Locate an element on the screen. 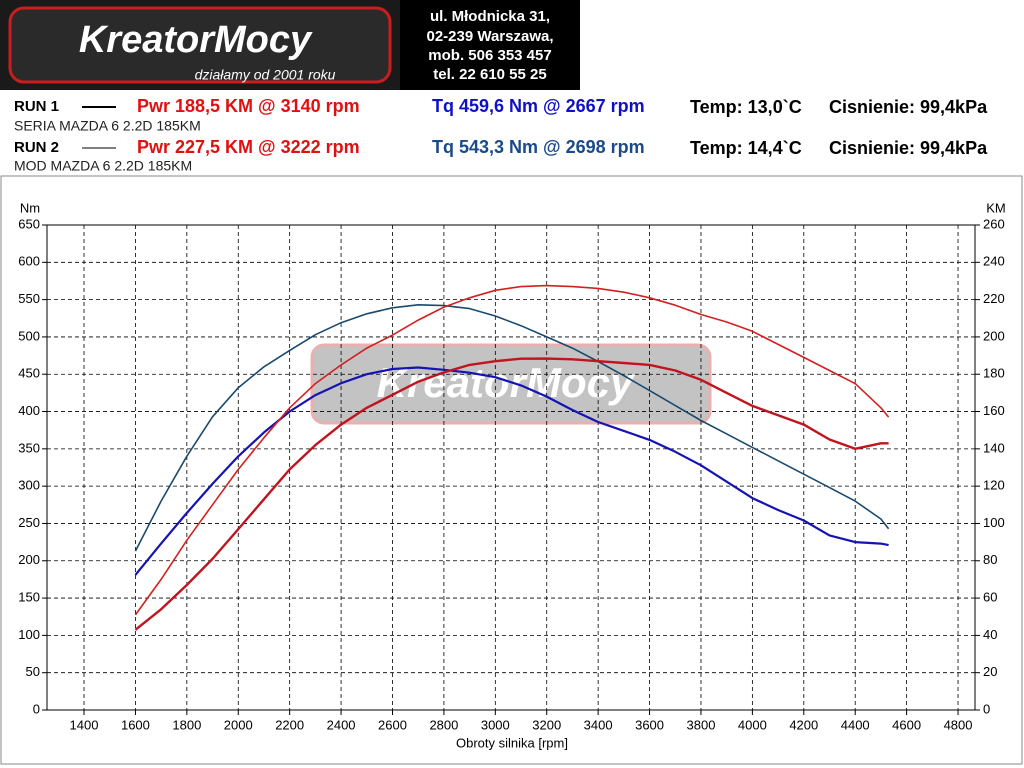 The width and height of the screenshot is (1024, 768). x-tick-label: 2000 is located at coordinates (238, 724).